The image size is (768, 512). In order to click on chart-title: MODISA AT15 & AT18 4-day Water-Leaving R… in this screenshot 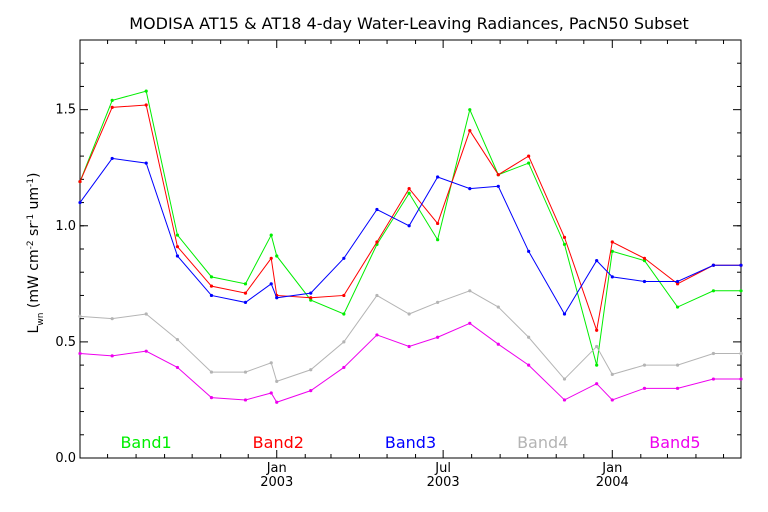, I will do `click(409, 23)`.